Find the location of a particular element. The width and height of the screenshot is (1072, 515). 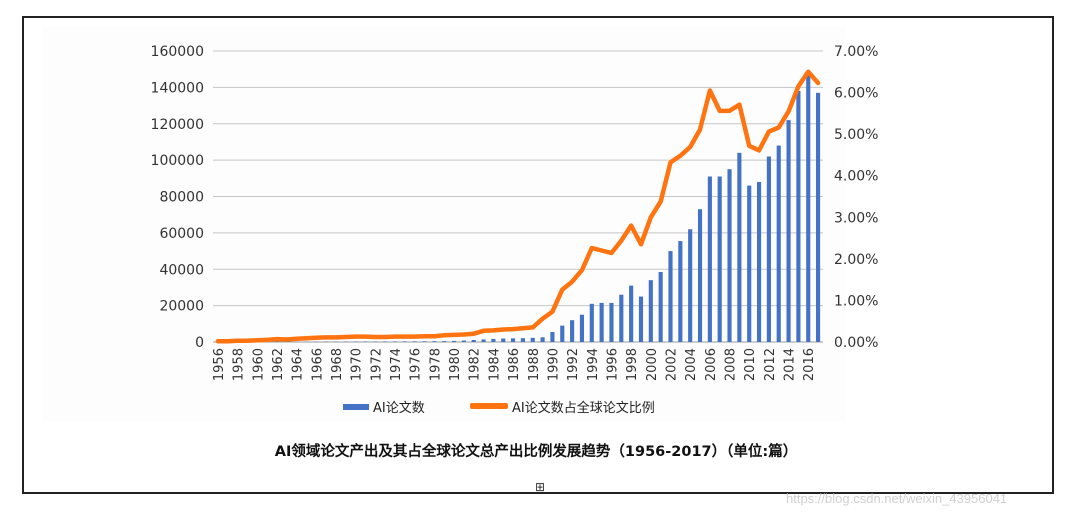

x-axis-tick-label: 1998 is located at coordinates (632, 364).